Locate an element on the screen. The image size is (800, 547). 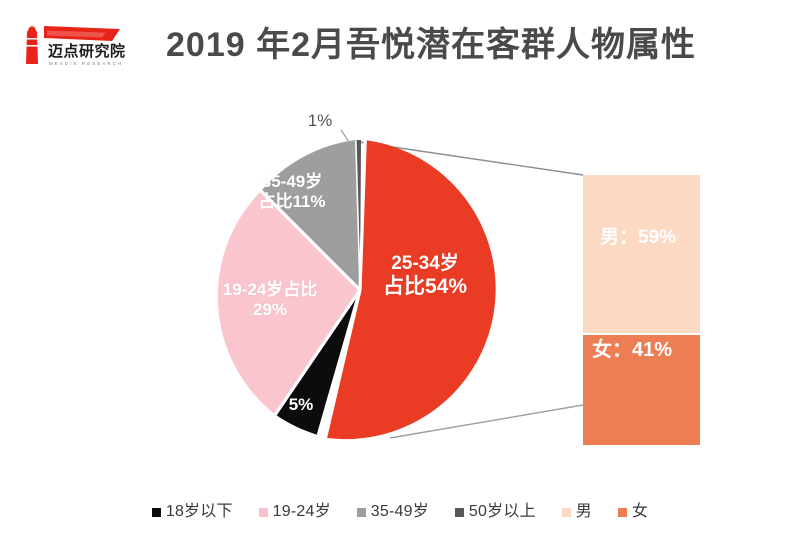
legend-item-over-50: 50岁以上 is located at coordinates (495, 511).